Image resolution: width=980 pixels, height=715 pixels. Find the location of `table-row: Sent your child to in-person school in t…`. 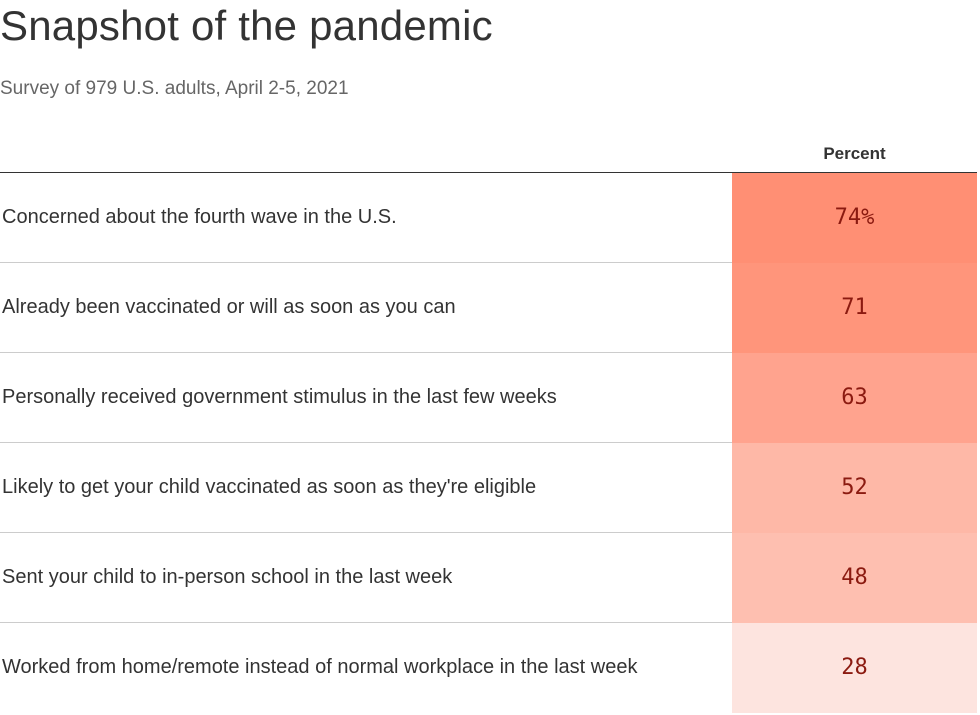

table-row: Sent your child to in-person school in t… is located at coordinates (488, 578).